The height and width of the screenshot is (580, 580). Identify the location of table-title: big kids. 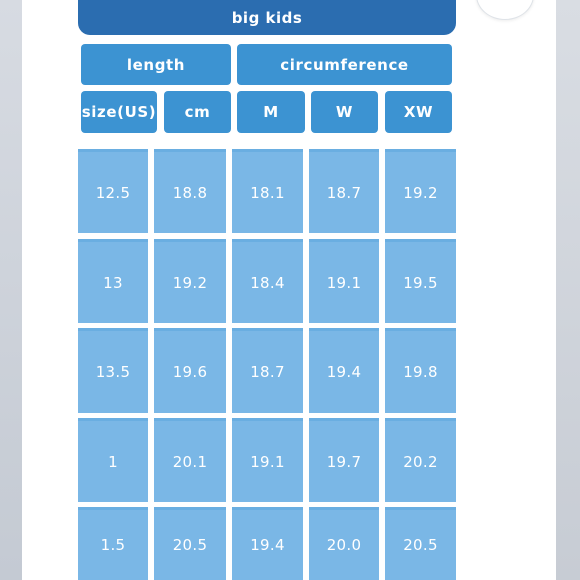
(267, 17).